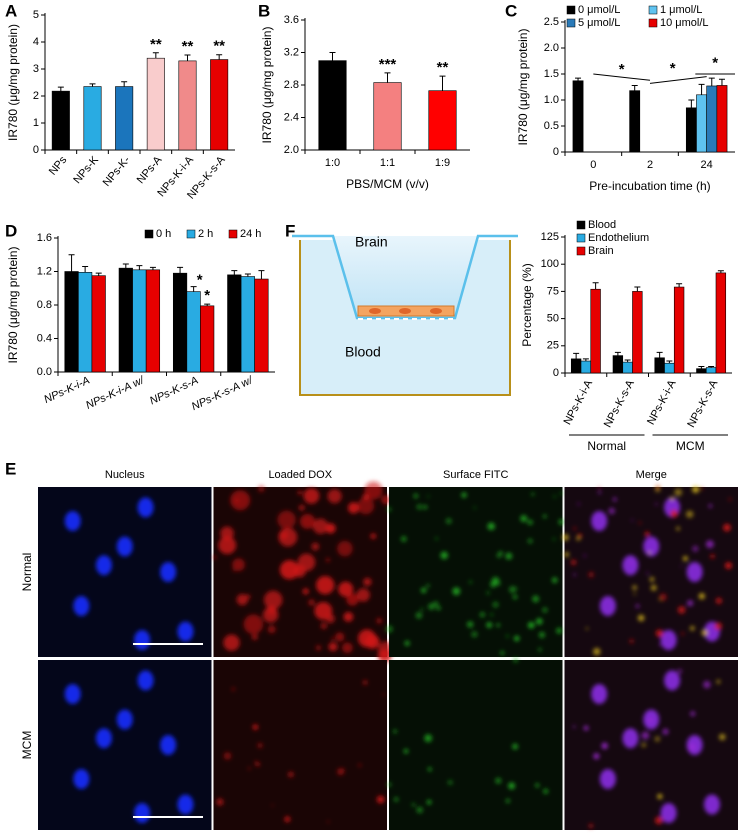  I want to click on x-tick-label: NPs-K-i-A w/, so click(115, 393).